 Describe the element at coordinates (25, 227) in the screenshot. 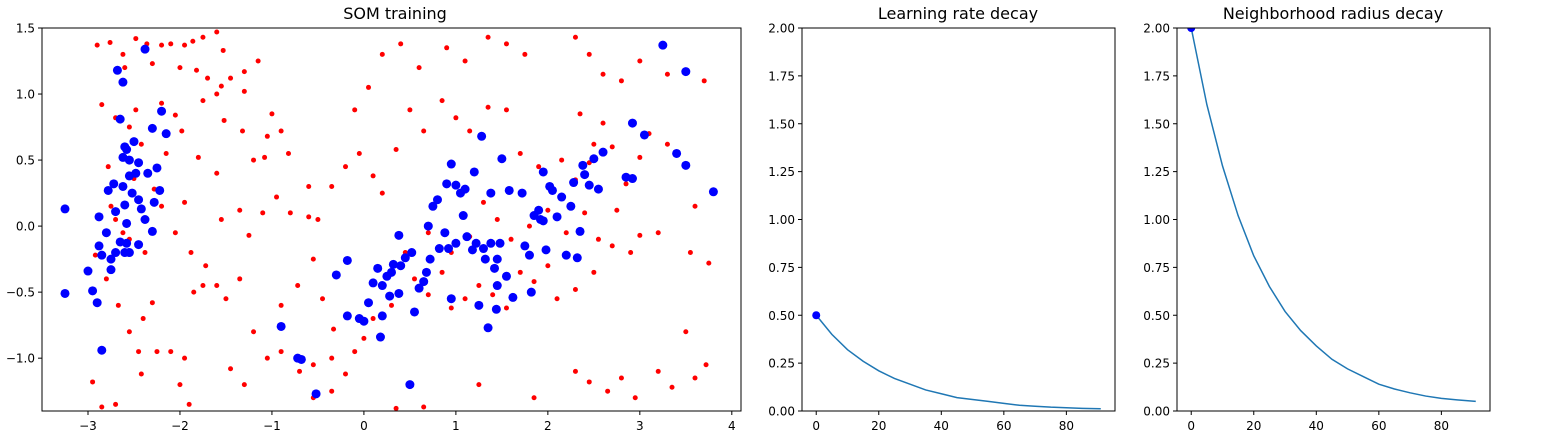

I see `y-tick-label: 0.0` at that location.